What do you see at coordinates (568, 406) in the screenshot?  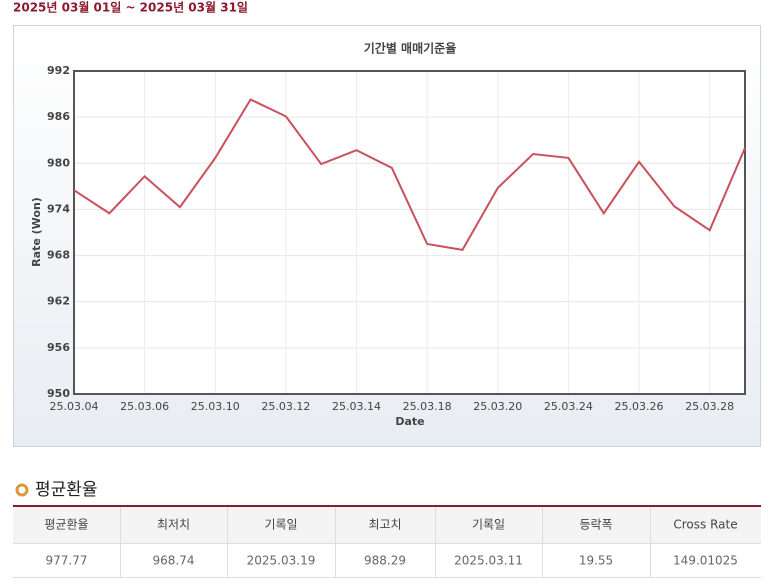 I see `x-tick-label: 25.03.24` at bounding box center [568, 406].